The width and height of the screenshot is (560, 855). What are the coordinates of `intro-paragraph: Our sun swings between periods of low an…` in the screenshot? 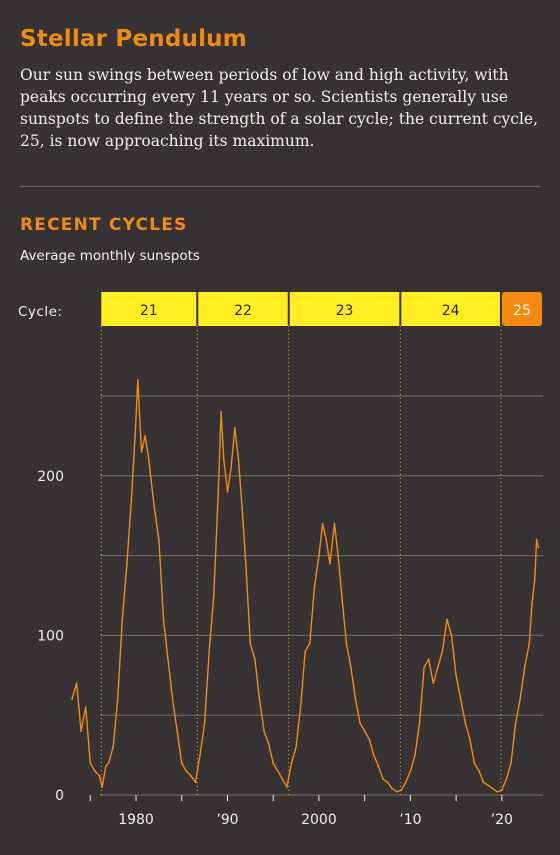 It's located at (279, 108).